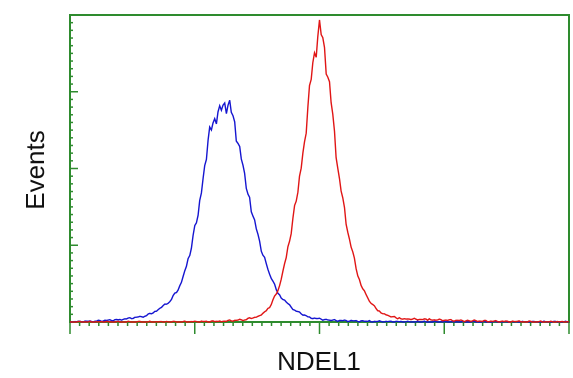 The width and height of the screenshot is (573, 378). I want to click on y-axis-label: Events, so click(35, 170).